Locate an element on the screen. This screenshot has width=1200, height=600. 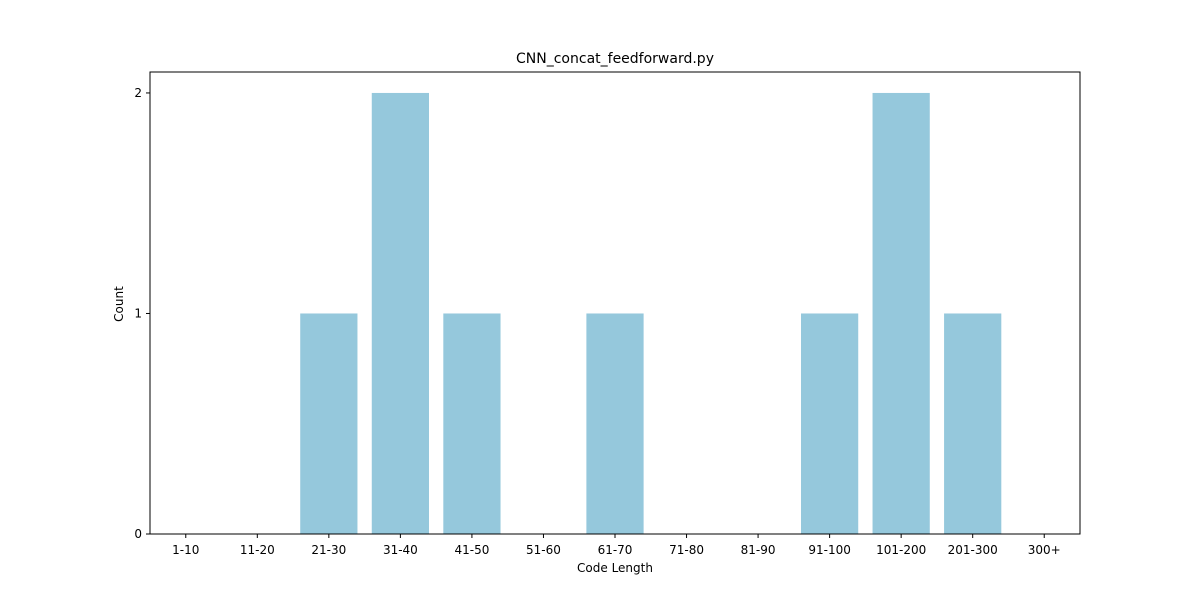
chart-title: CNN_concat_feedforward.py is located at coordinates (615, 59).